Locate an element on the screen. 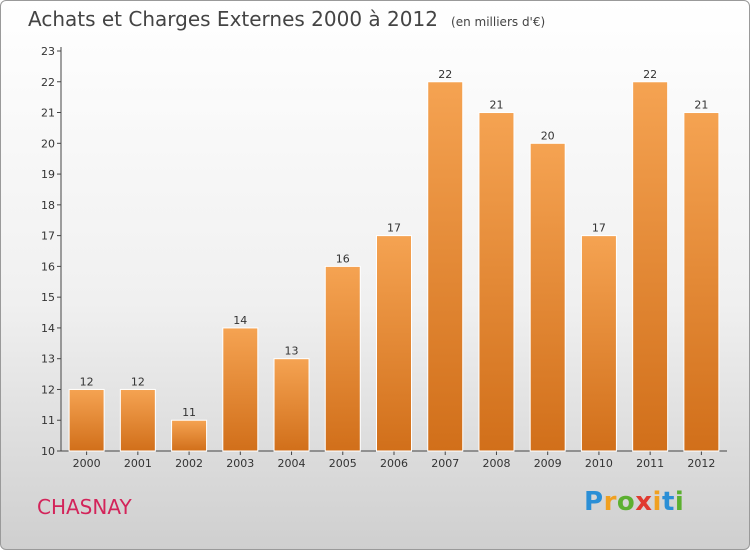 The image size is (750, 550). x-tick-label: 2000 is located at coordinates (87, 463).